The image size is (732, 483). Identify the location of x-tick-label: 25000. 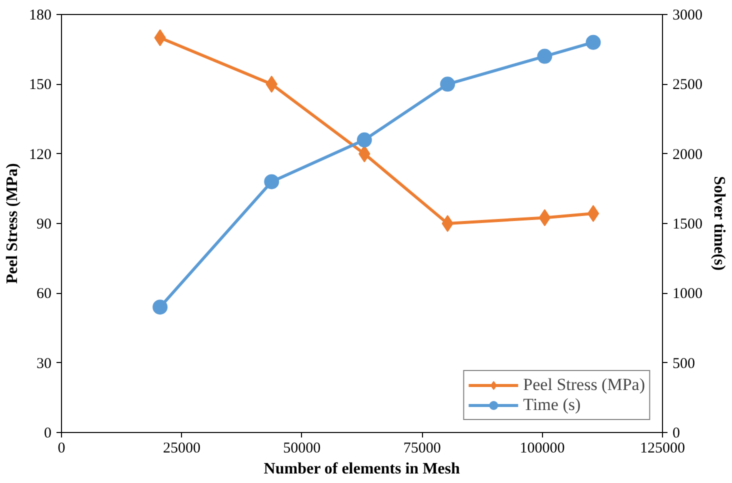
(181, 448).